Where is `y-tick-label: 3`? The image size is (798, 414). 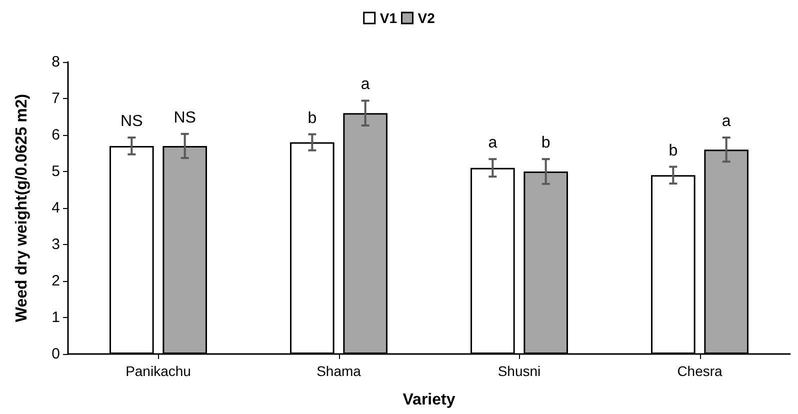
y-tick-label: 3 is located at coordinates (56, 244).